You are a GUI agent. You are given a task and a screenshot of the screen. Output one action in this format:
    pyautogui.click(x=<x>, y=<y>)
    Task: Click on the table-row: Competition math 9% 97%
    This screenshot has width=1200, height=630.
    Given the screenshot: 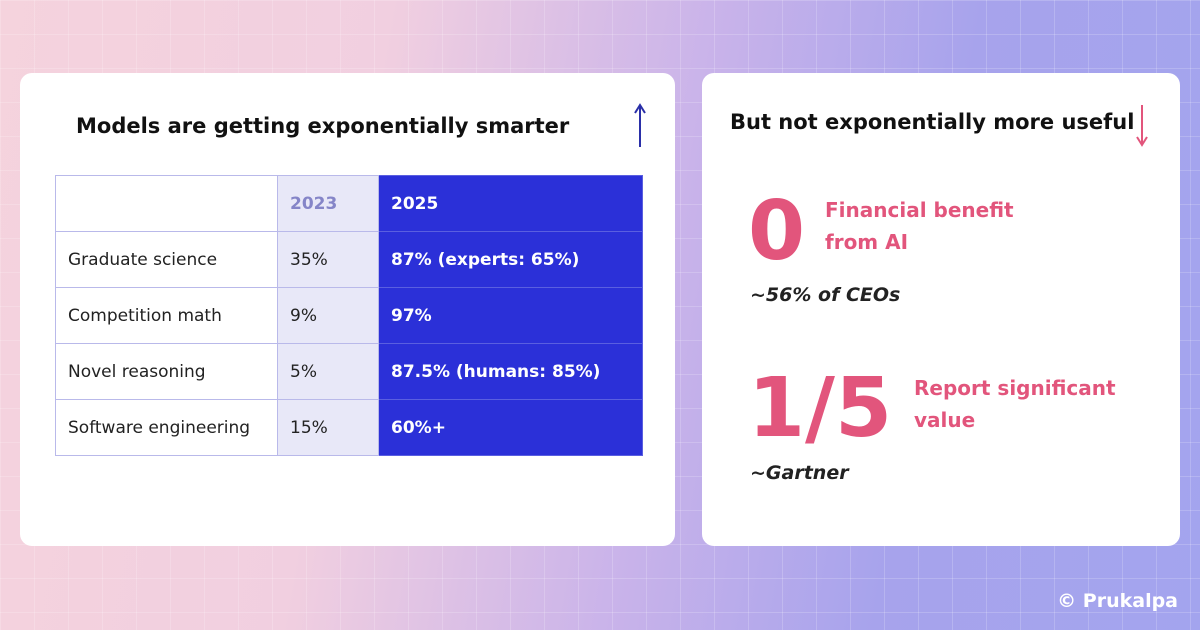 What is the action you would take?
    pyautogui.click(x=349, y=315)
    